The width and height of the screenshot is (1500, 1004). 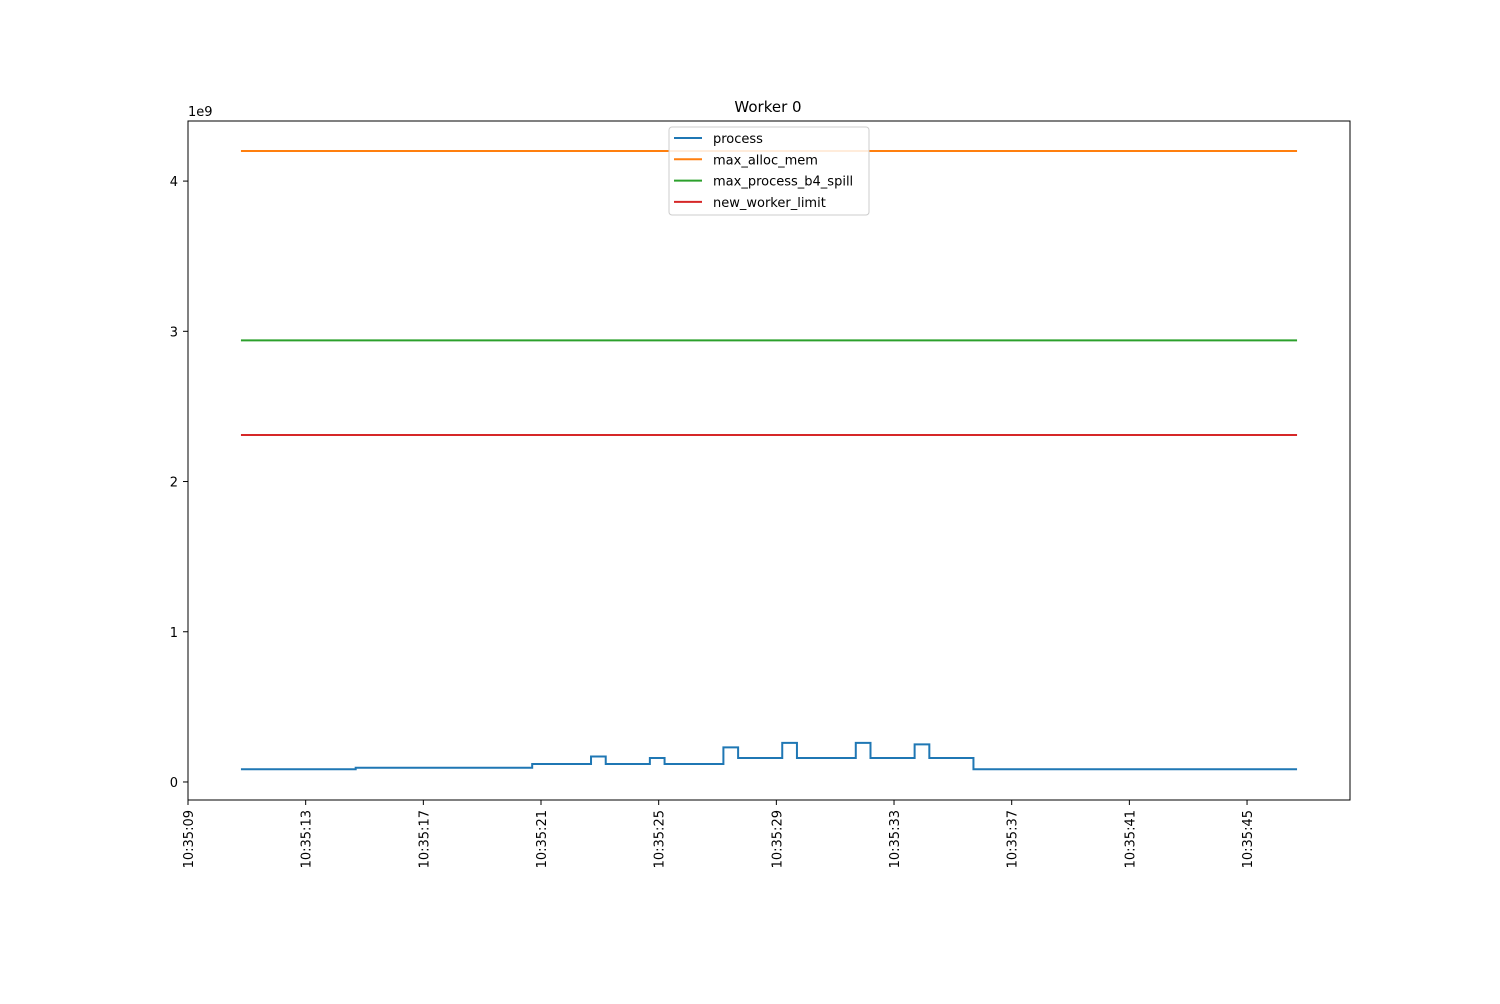 What do you see at coordinates (1248, 839) in the screenshot?
I see `x-tick-label: 10:35:45` at bounding box center [1248, 839].